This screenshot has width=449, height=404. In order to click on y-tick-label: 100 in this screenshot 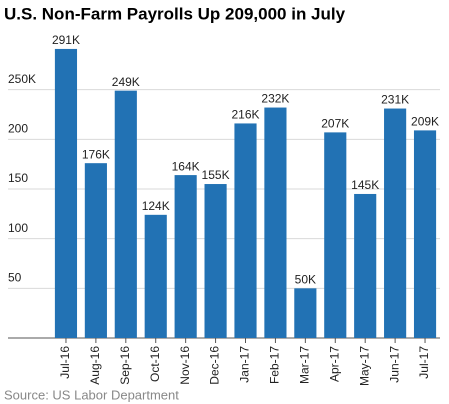, I will do `click(18, 228)`.